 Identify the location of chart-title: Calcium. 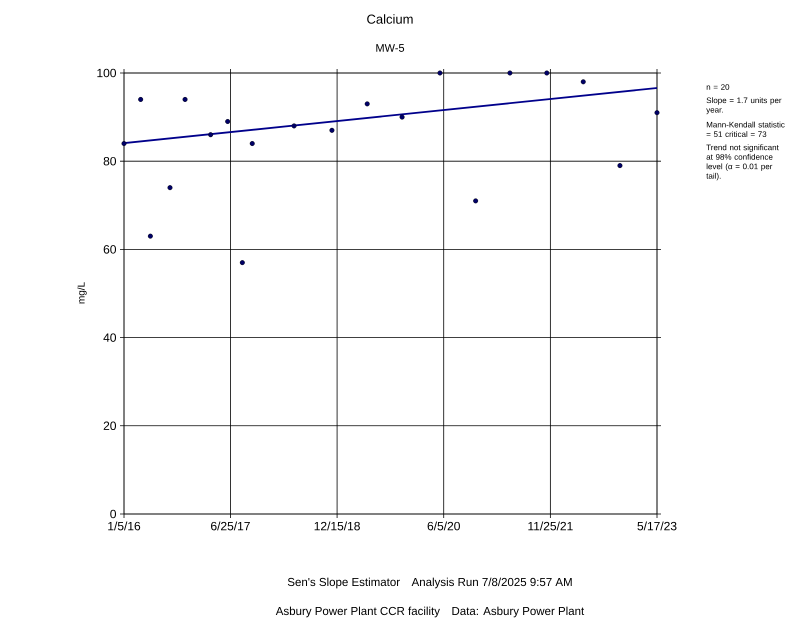
(390, 19).